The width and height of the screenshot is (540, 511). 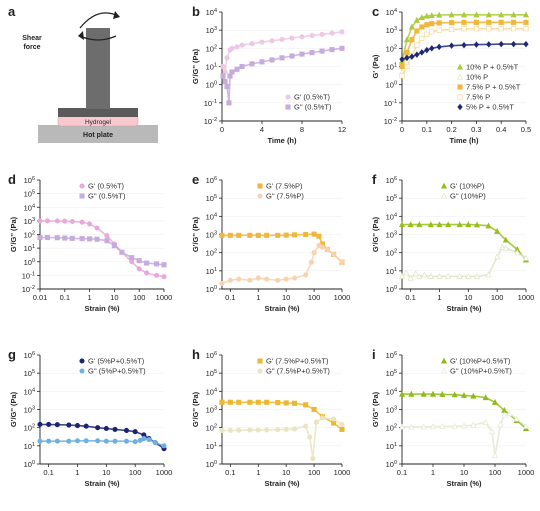 I want to click on legend-item-label: G'' (7.5%P+0.5%T), so click(x=298, y=371).